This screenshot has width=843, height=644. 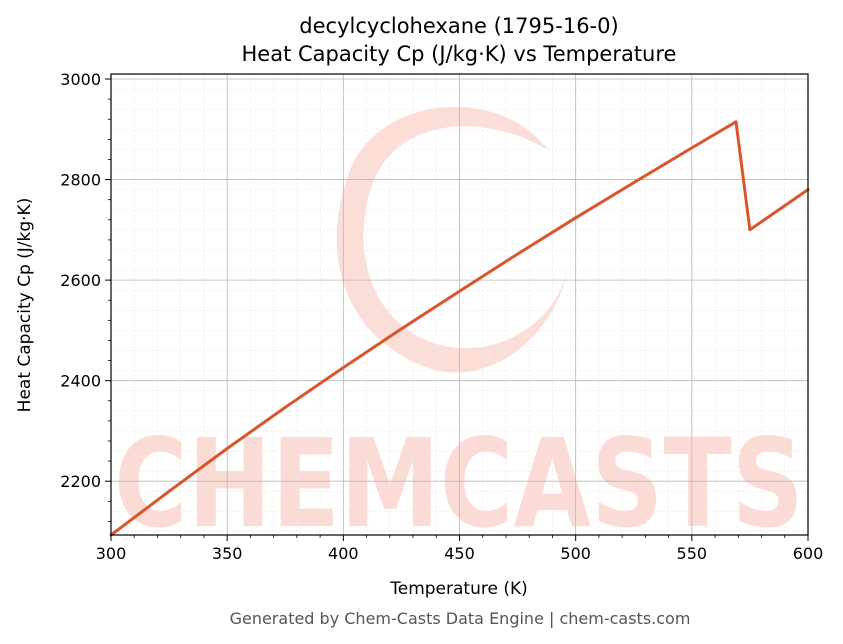 What do you see at coordinates (85, 296) in the screenshot?
I see `y-axis-ticks: 2200 2400 2600 2800 3000` at bounding box center [85, 296].